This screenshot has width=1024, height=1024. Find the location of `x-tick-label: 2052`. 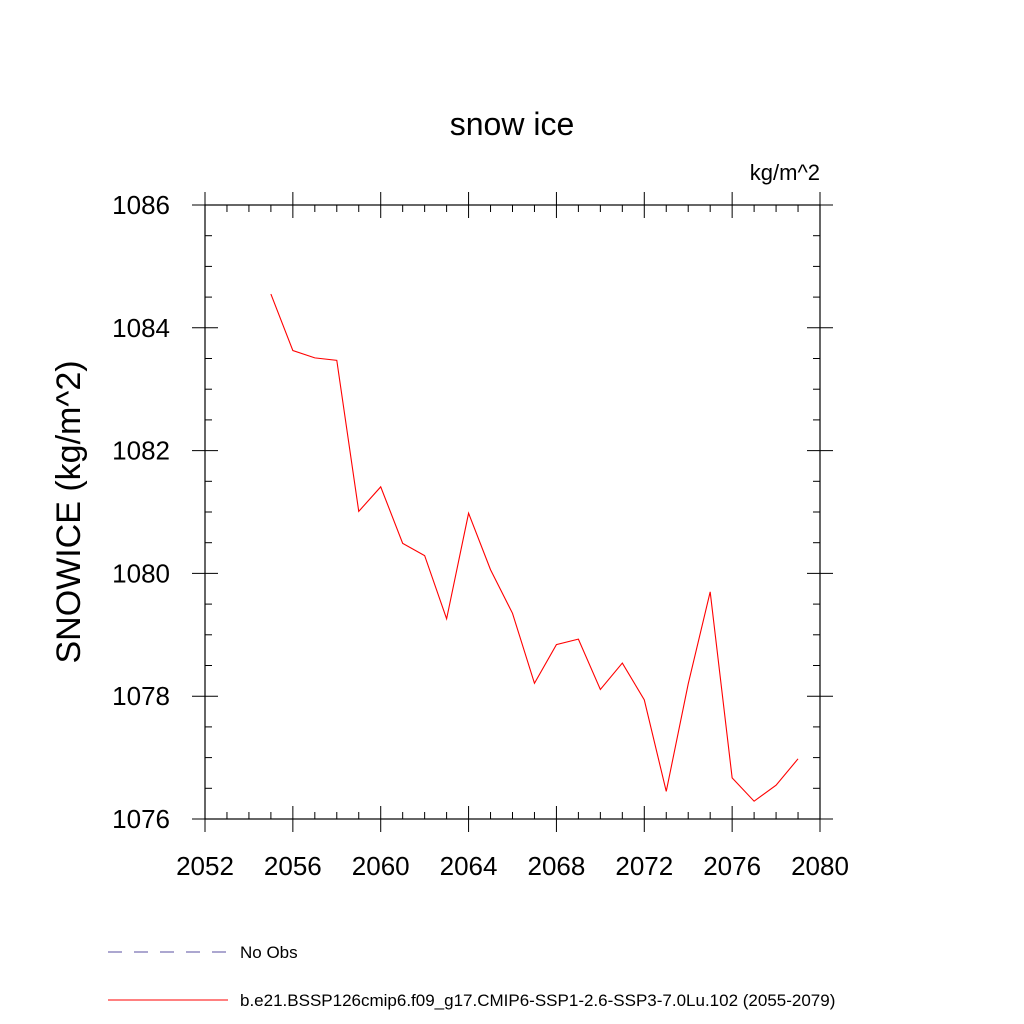

x-tick-label: 2052 is located at coordinates (205, 866).